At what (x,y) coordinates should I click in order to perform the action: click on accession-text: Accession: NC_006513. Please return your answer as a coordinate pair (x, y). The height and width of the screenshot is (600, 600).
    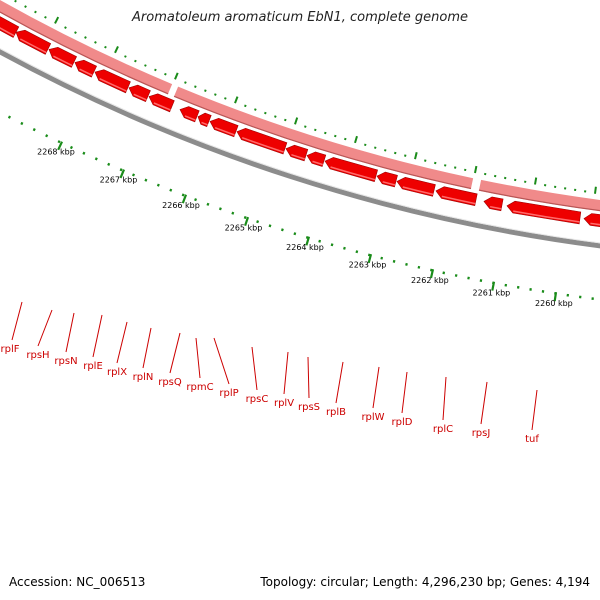
    Looking at the image, I should click on (77, 582).